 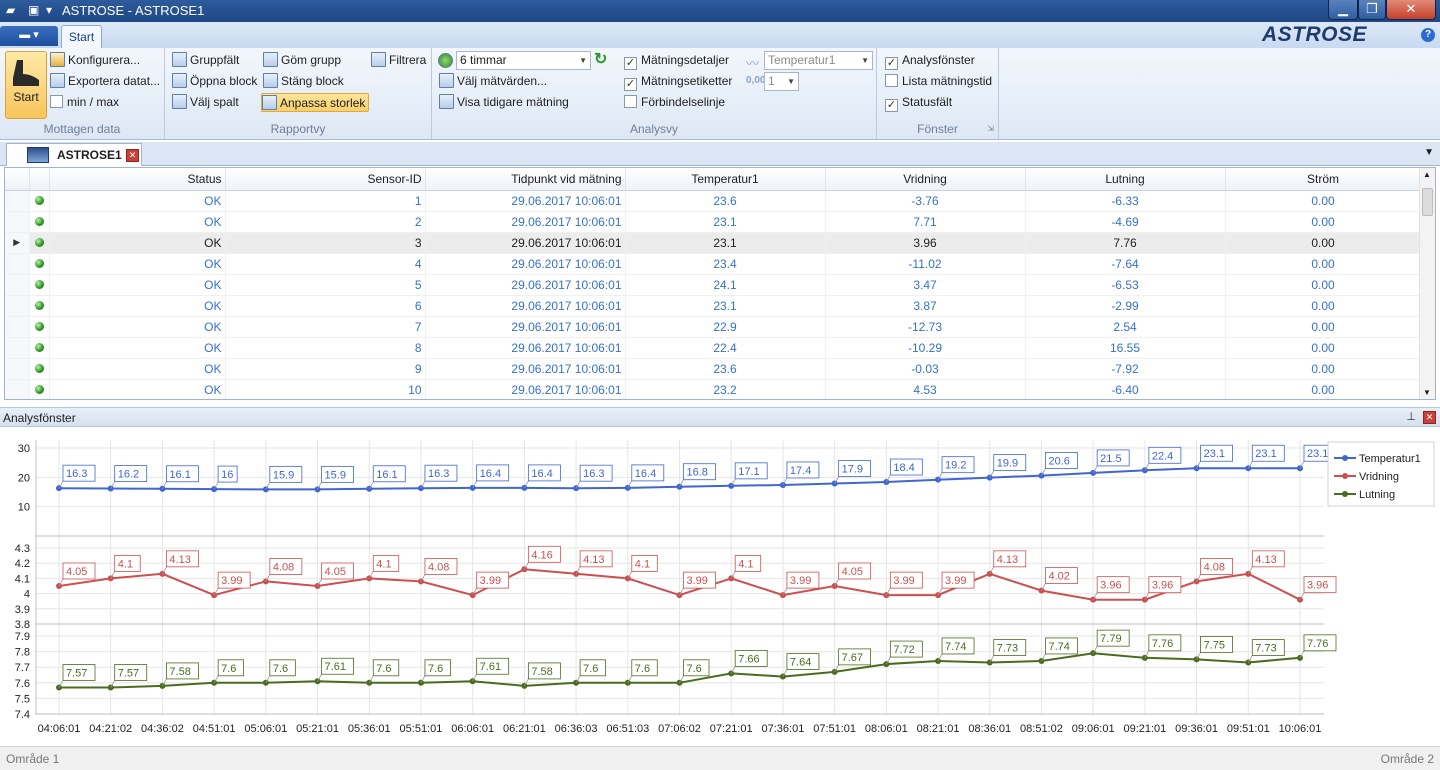 What do you see at coordinates (674, 102) in the screenshot?
I see `forbindelselinje-checkbox: Förbindelselinje` at bounding box center [674, 102].